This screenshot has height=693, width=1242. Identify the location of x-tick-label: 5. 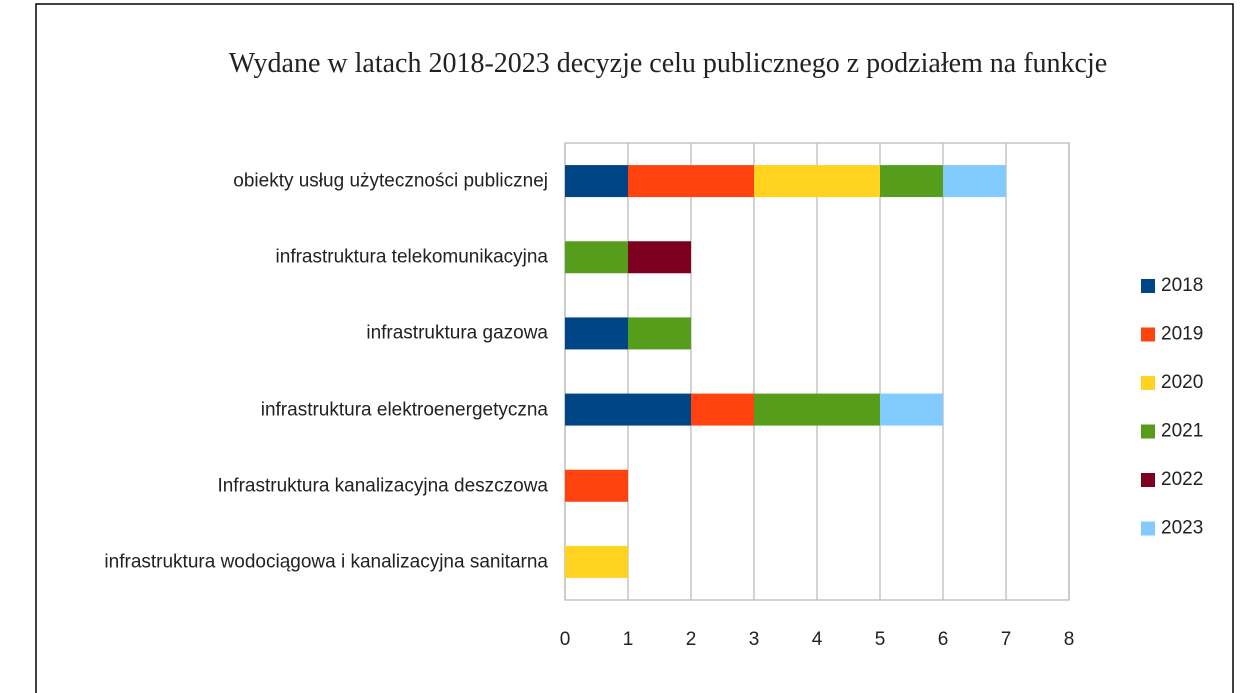
(880, 639).